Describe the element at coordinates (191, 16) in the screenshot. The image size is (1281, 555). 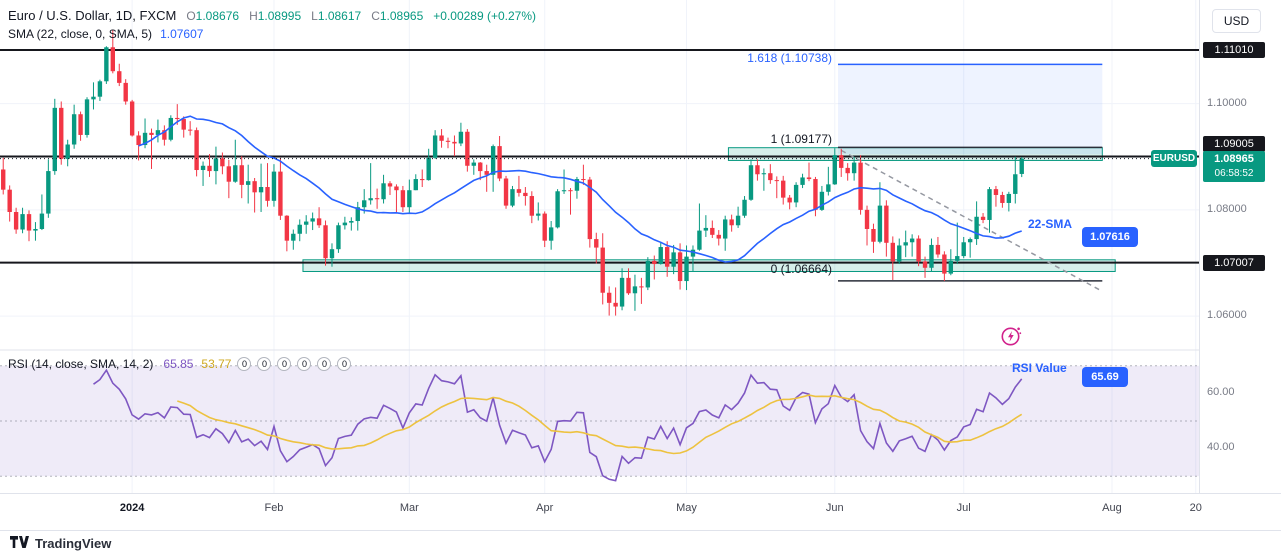
I see `open-label: O` at that location.